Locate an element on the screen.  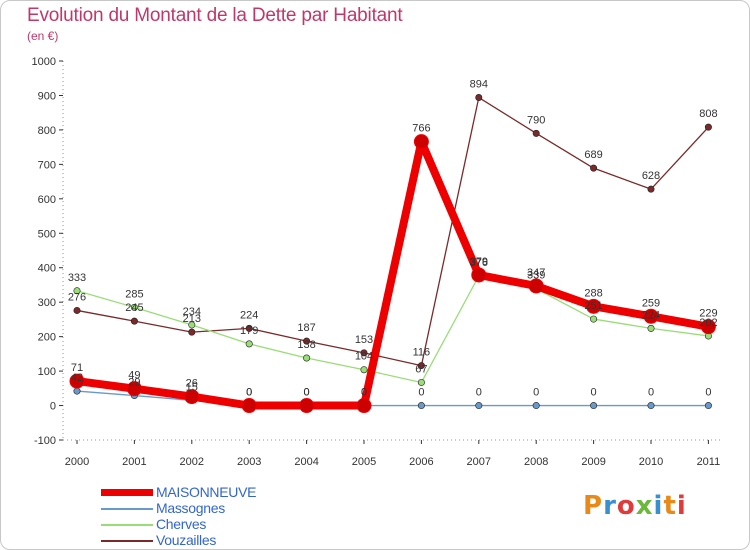
y-tick-label: 600 is located at coordinates (47, 200).